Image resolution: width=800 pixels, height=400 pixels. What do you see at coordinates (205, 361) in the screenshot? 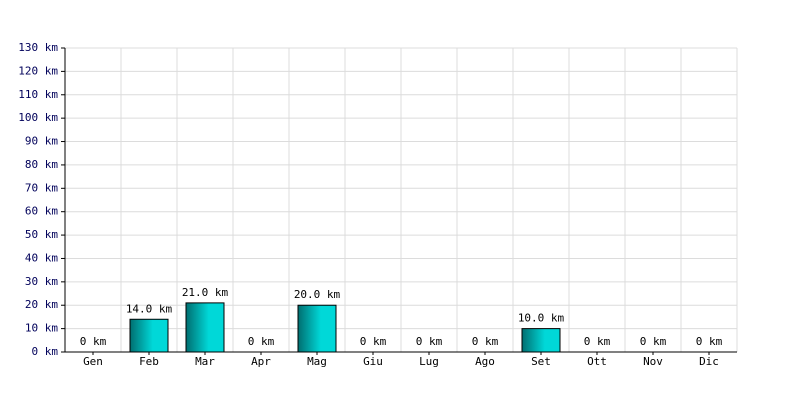
I see `x-tick-label: Mar` at bounding box center [205, 361].